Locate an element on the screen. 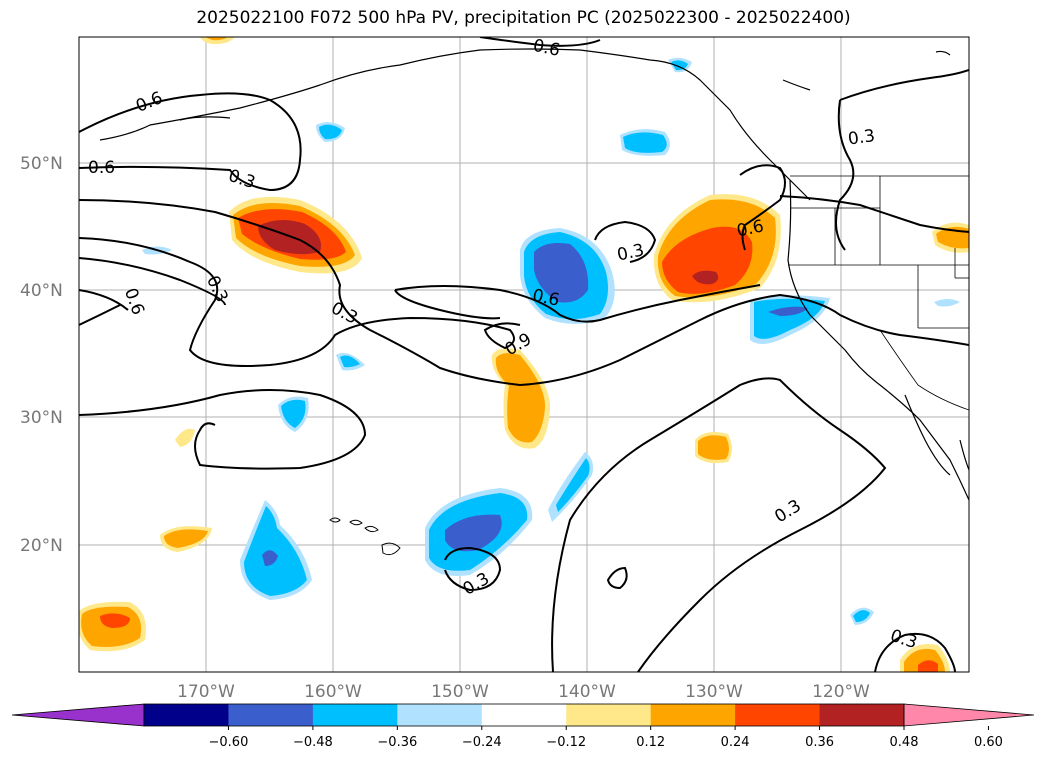  colorbar-tick-label: 0.12 is located at coordinates (650, 742).